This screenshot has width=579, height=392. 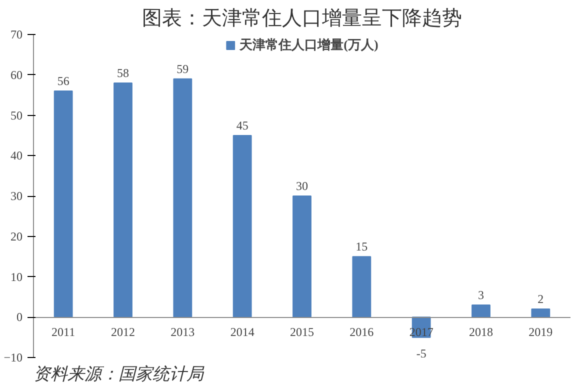 What do you see at coordinates (16, 277) in the screenshot?
I see `y-tick-label: 10` at bounding box center [16, 277].